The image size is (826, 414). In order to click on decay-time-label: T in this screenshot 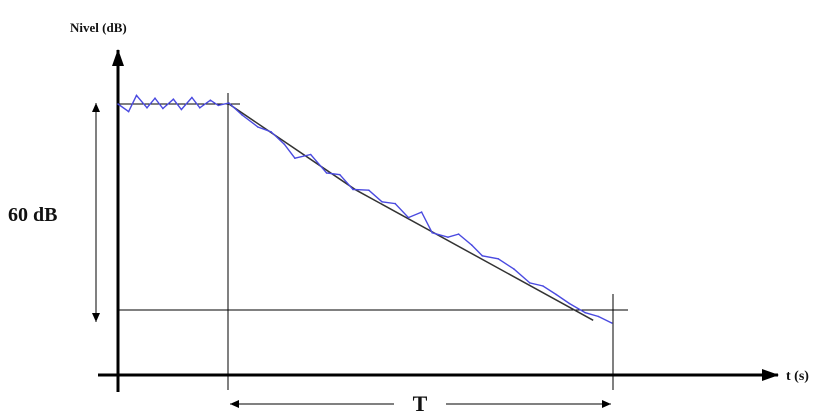, I will do `click(420, 402)`.